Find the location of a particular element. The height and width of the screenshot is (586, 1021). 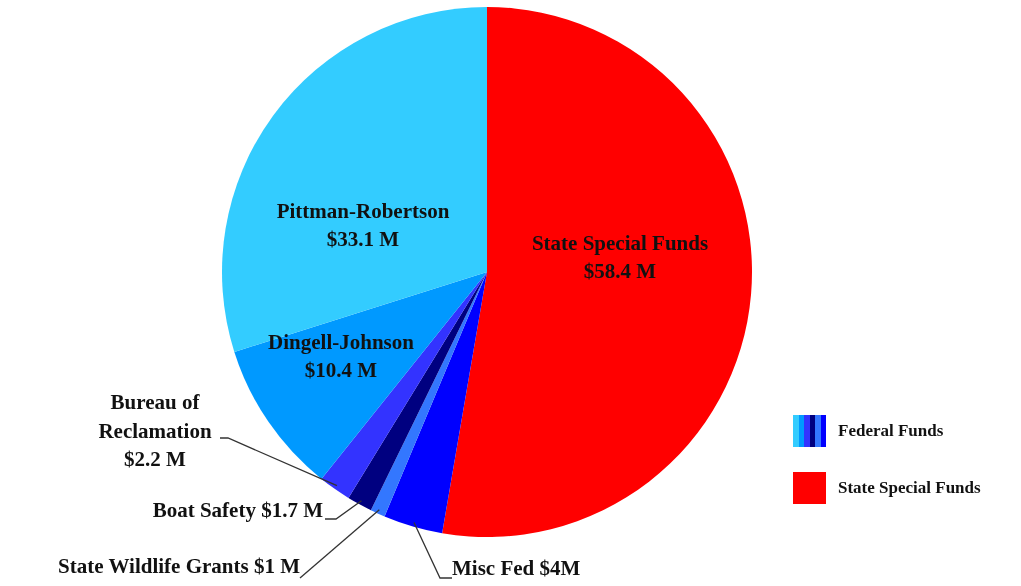

slice-label: Misc Fed $4M is located at coordinates (516, 568).